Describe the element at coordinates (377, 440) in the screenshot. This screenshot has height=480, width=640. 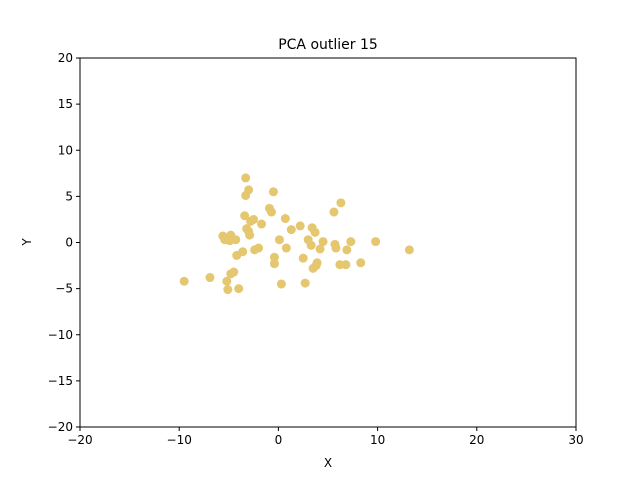
I see `x-tick-label: 10` at that location.